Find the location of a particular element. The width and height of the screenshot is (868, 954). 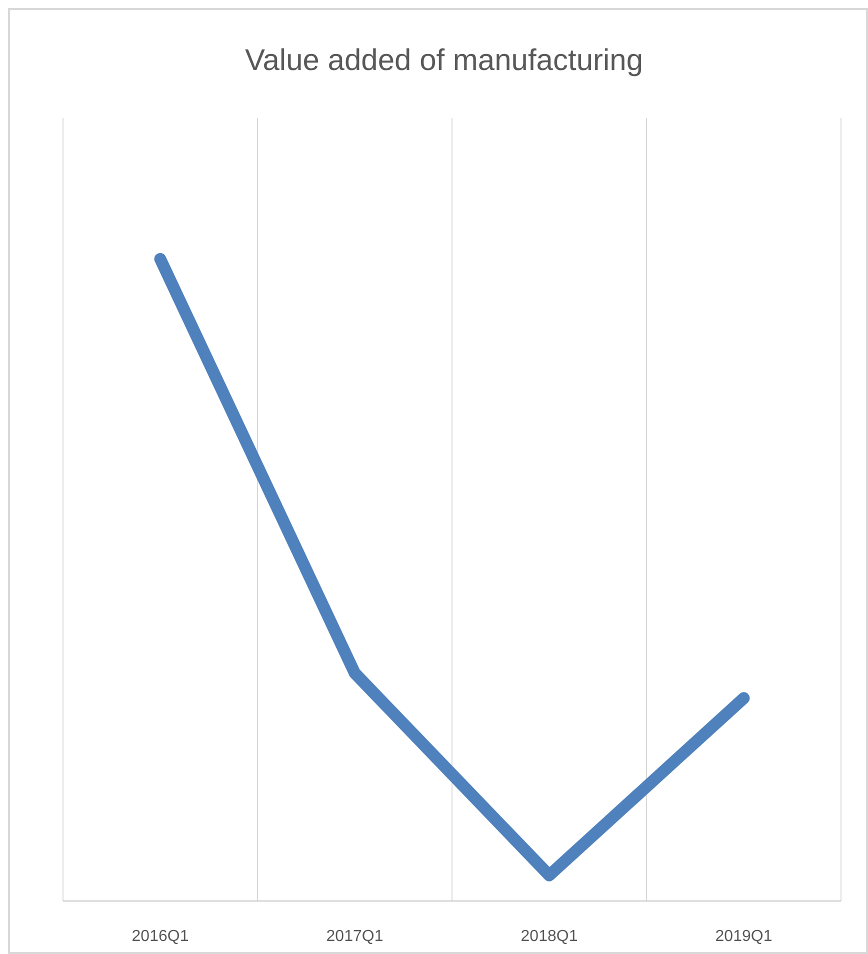

x-tick-label: 2019Q1 is located at coordinates (743, 936).